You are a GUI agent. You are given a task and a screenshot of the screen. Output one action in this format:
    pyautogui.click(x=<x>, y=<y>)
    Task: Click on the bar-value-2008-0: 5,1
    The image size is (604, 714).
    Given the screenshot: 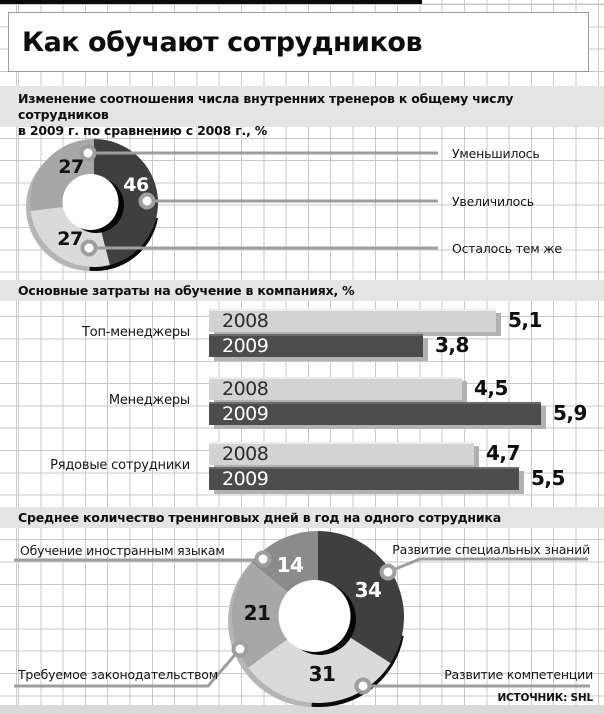 What is the action you would take?
    pyautogui.click(x=525, y=320)
    